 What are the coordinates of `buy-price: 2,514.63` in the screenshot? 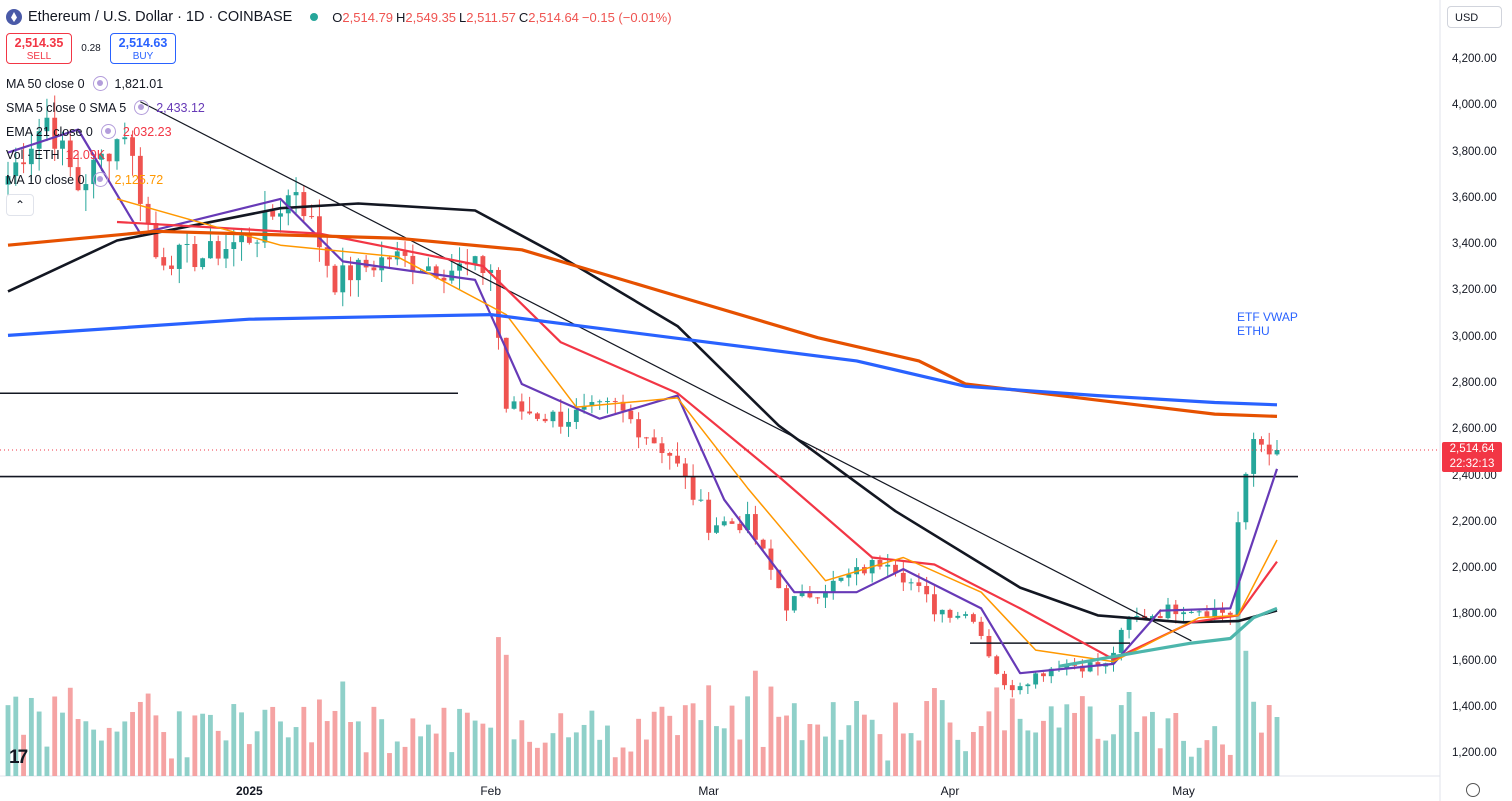 It's located at (143, 43).